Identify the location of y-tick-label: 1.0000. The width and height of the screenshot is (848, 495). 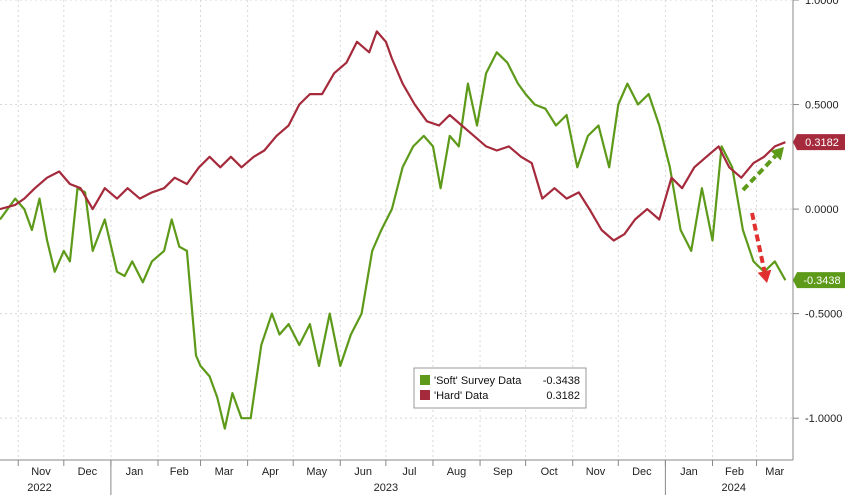
(822, 3).